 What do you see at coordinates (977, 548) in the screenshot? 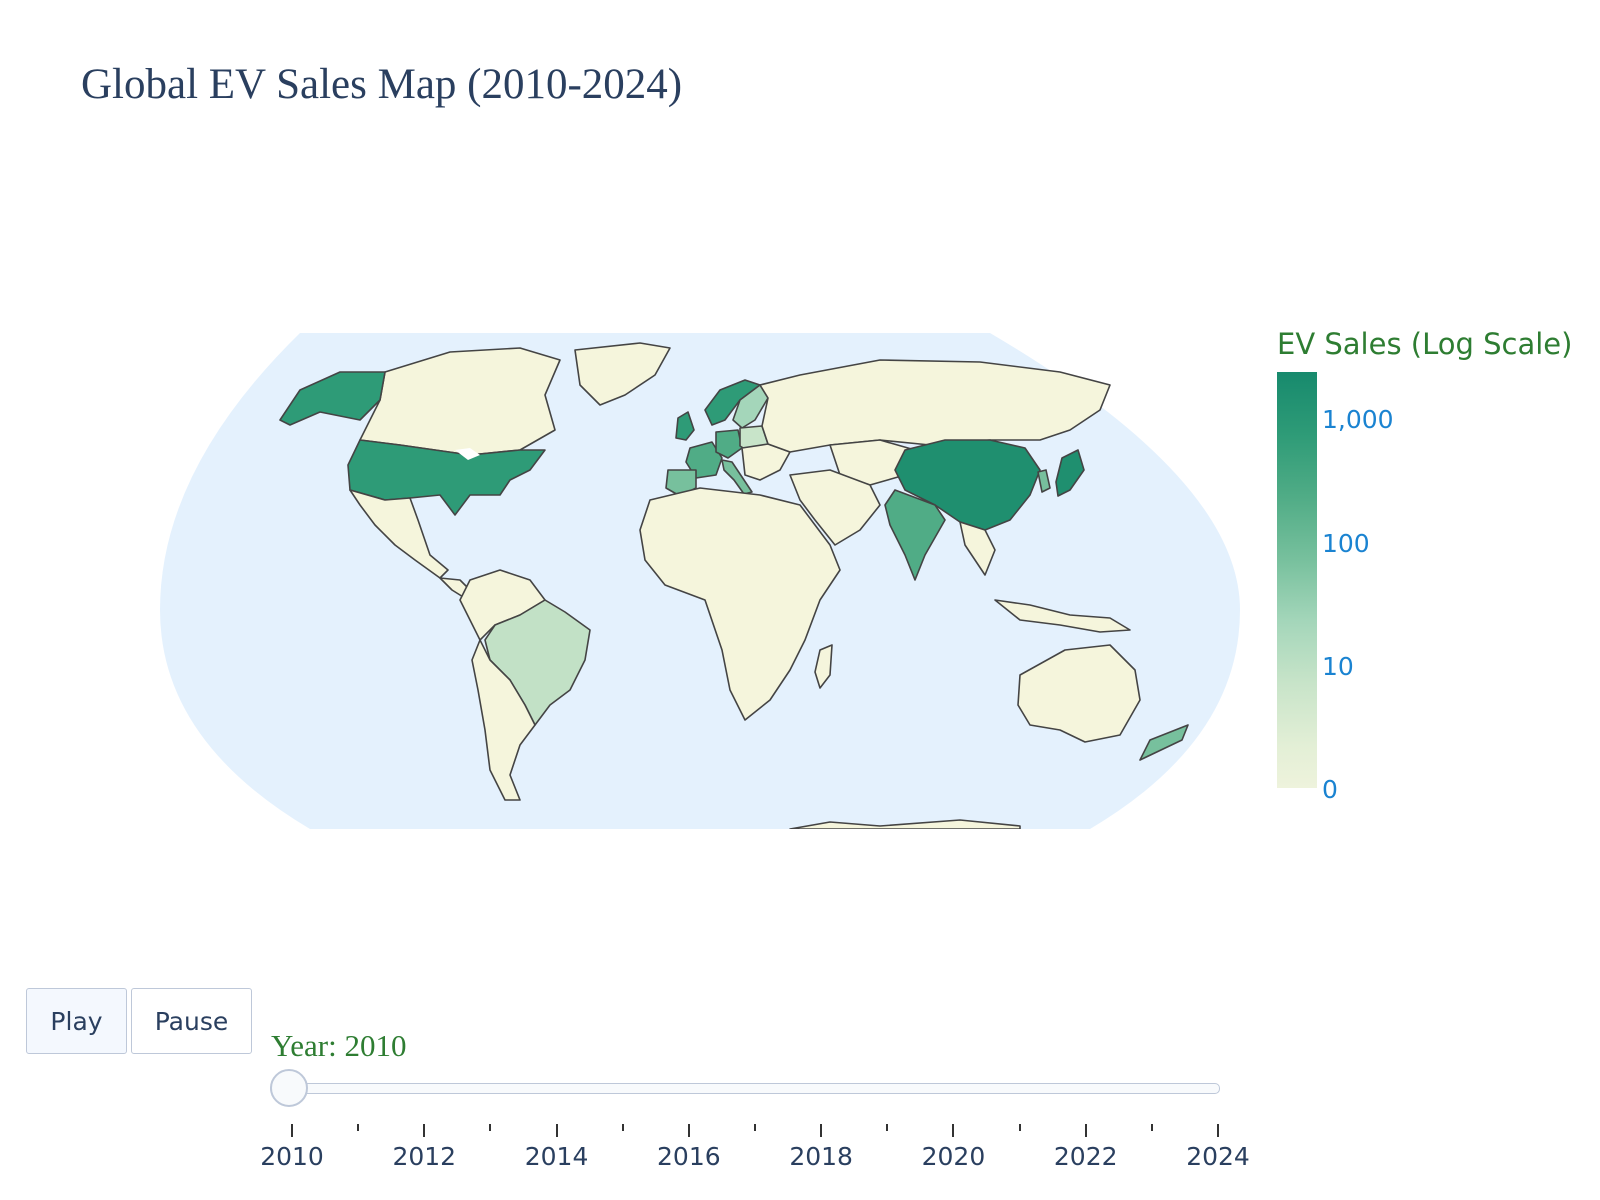
I see `country-southeast-asia` at bounding box center [977, 548].